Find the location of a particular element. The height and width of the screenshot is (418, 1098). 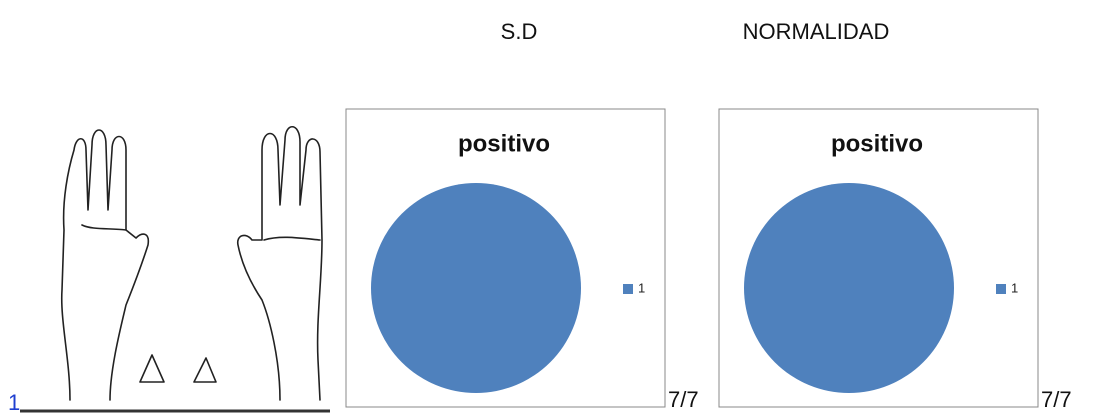

header-label: S.D is located at coordinates (519, 31).